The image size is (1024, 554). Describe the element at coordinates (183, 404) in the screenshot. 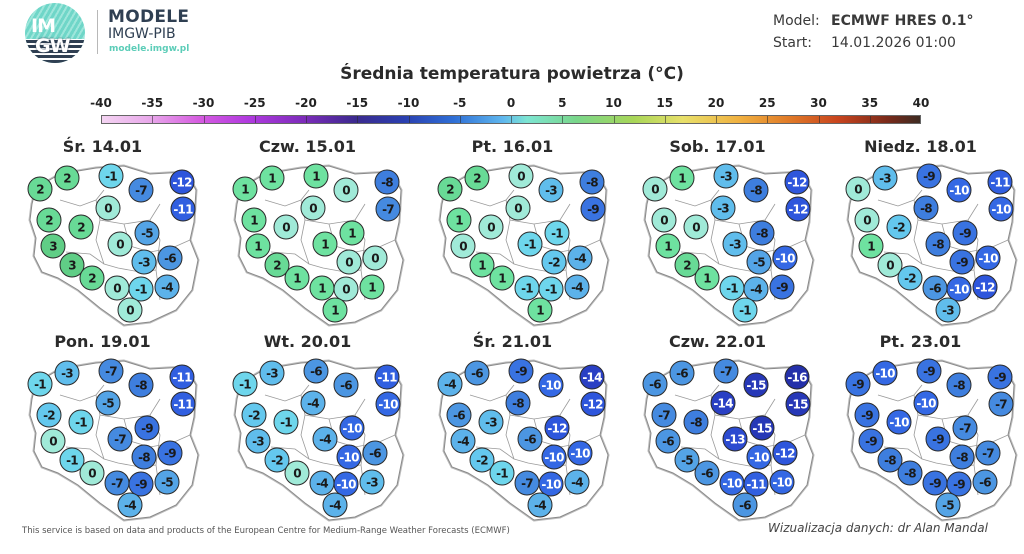

I see `station-temperature-marker: -11` at that location.